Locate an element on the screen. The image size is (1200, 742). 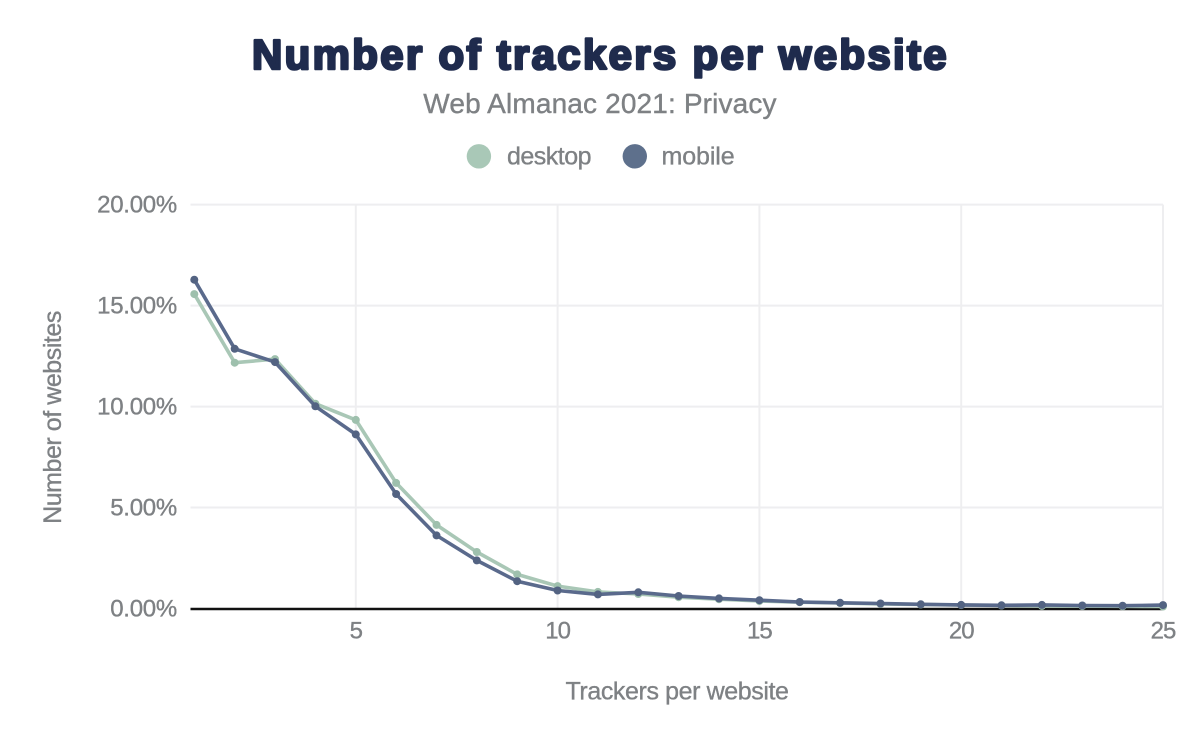
svg-text: 15 is located at coordinates (759, 631).